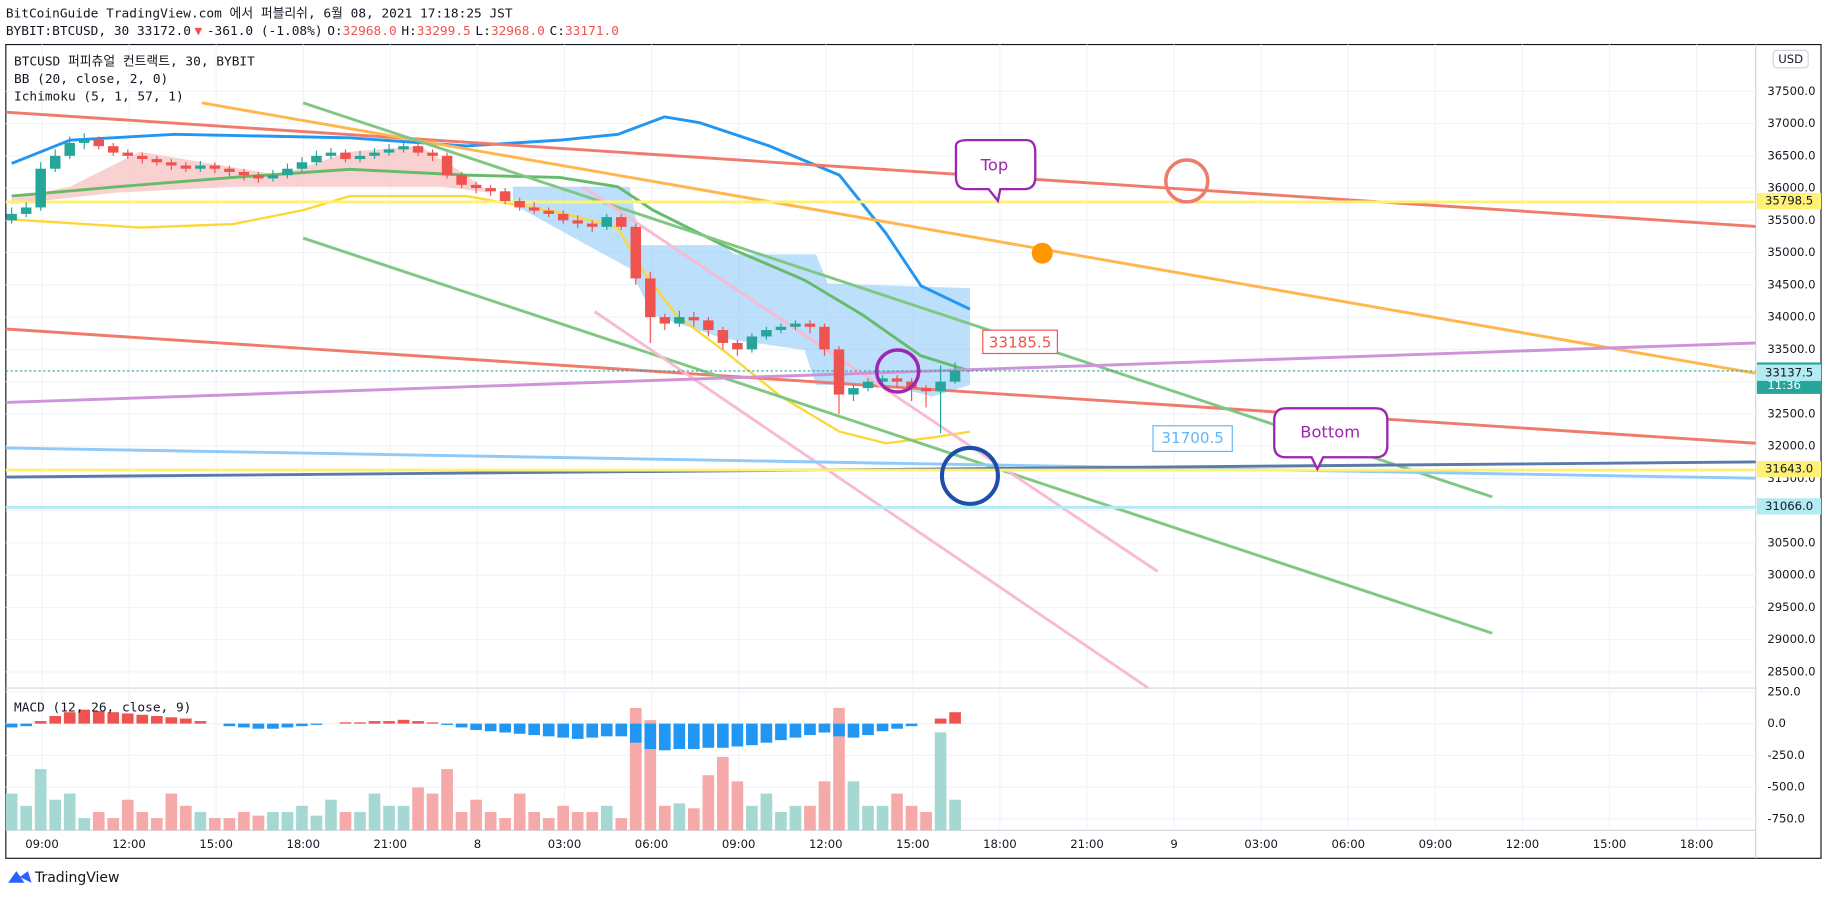 The height and width of the screenshot is (897, 1828). What do you see at coordinates (652, 844) in the screenshot?
I see `x-tick-label: 06:00` at bounding box center [652, 844].